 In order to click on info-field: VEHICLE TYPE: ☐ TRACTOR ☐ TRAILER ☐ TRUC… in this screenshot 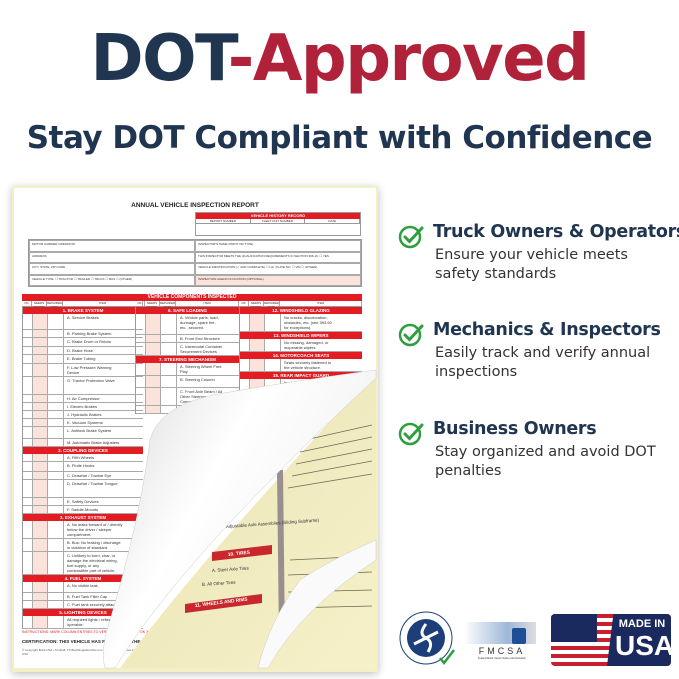, I will do `click(112, 280)`.